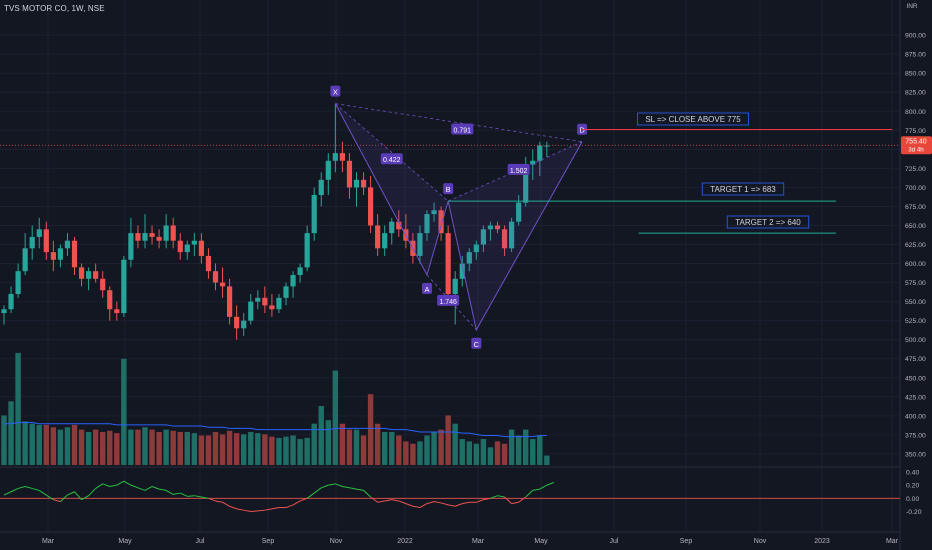 The height and width of the screenshot is (550, 932). What do you see at coordinates (915, 131) in the screenshot?
I see `price-tick: 775.00` at bounding box center [915, 131].